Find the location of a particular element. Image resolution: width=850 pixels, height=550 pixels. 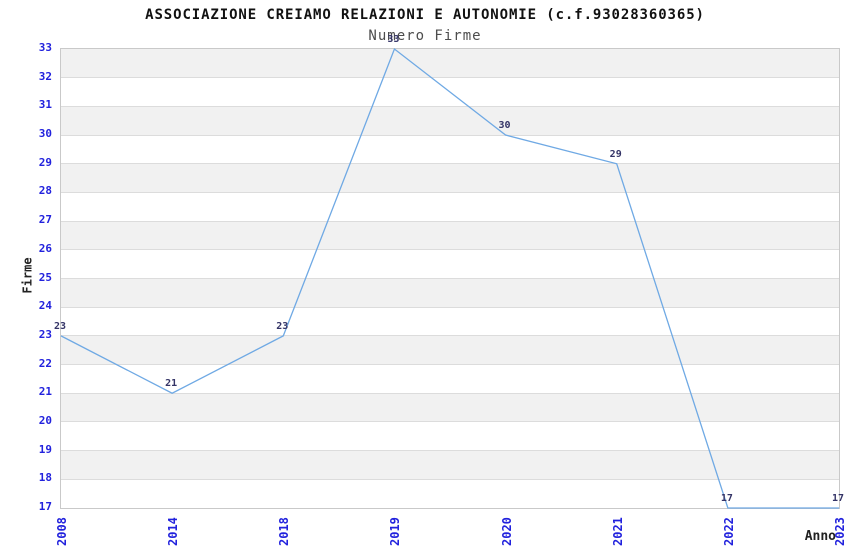

y-tick-label: 30 is located at coordinates (45, 134).